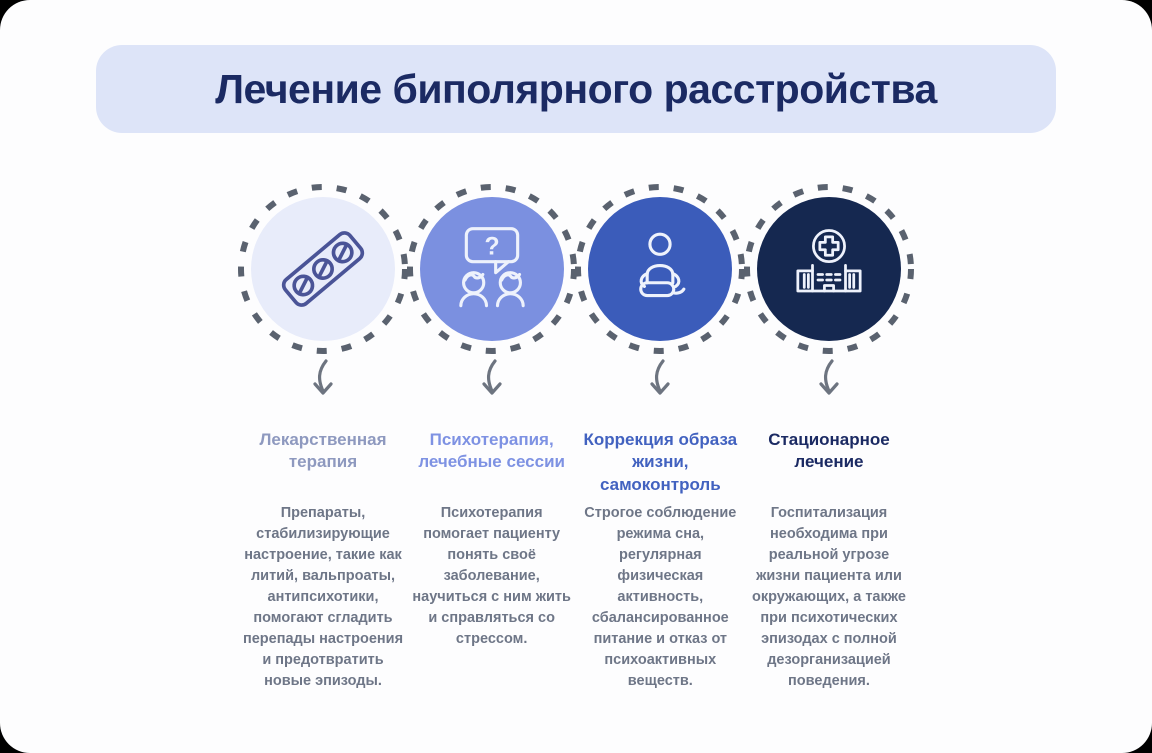  I want to click on lifestyle-circle, so click(660, 269).